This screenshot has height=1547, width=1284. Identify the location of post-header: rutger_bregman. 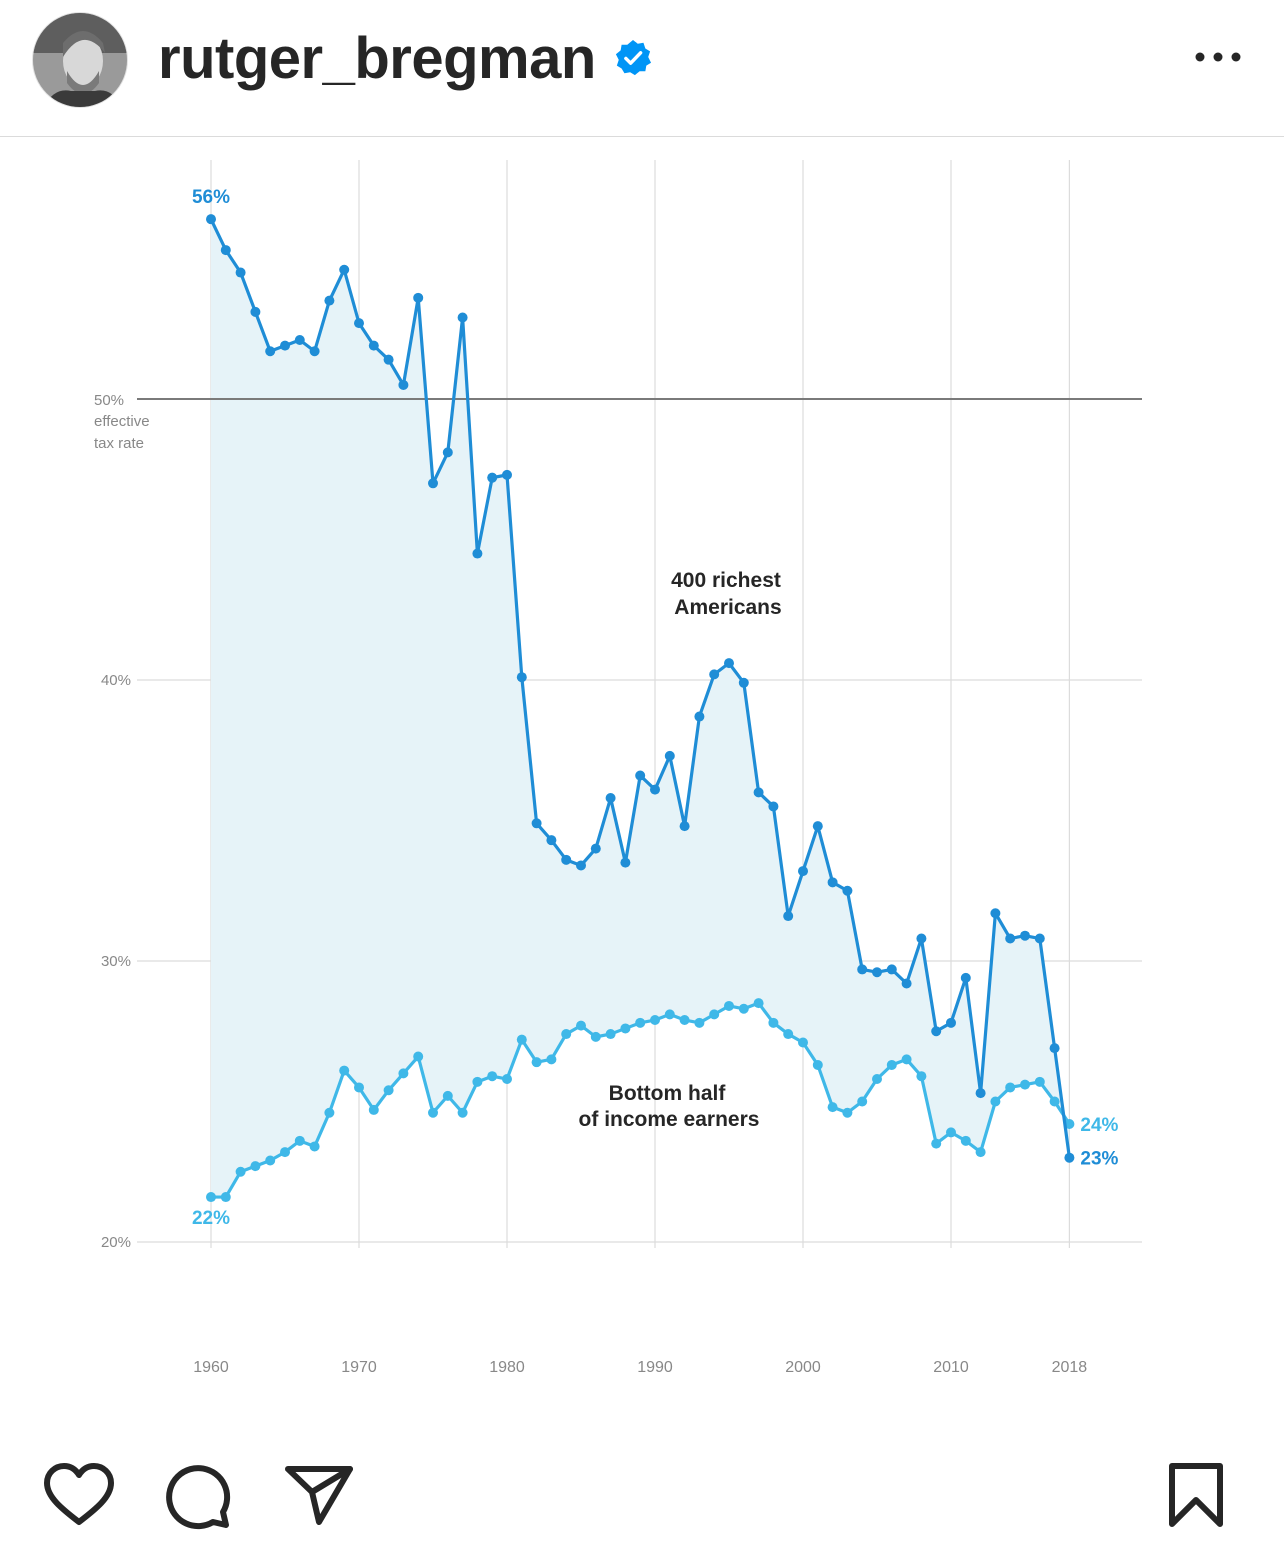
(642, 68).